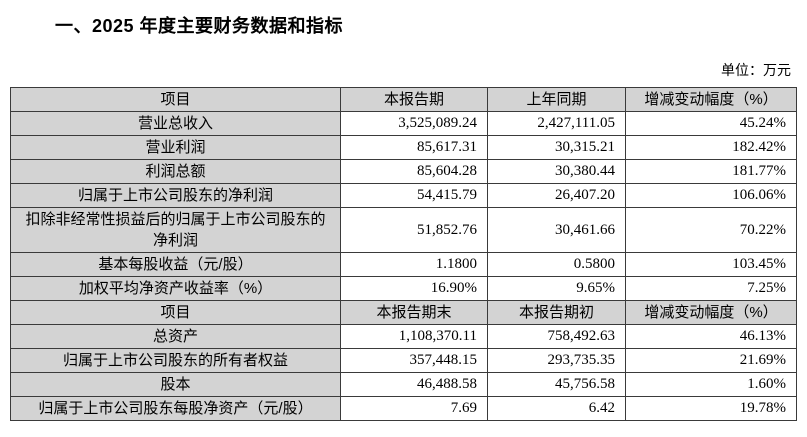  I want to click on section2-header-row: 项目 本报告期末 本报告期初 增减变动幅度（%）, so click(403, 312).